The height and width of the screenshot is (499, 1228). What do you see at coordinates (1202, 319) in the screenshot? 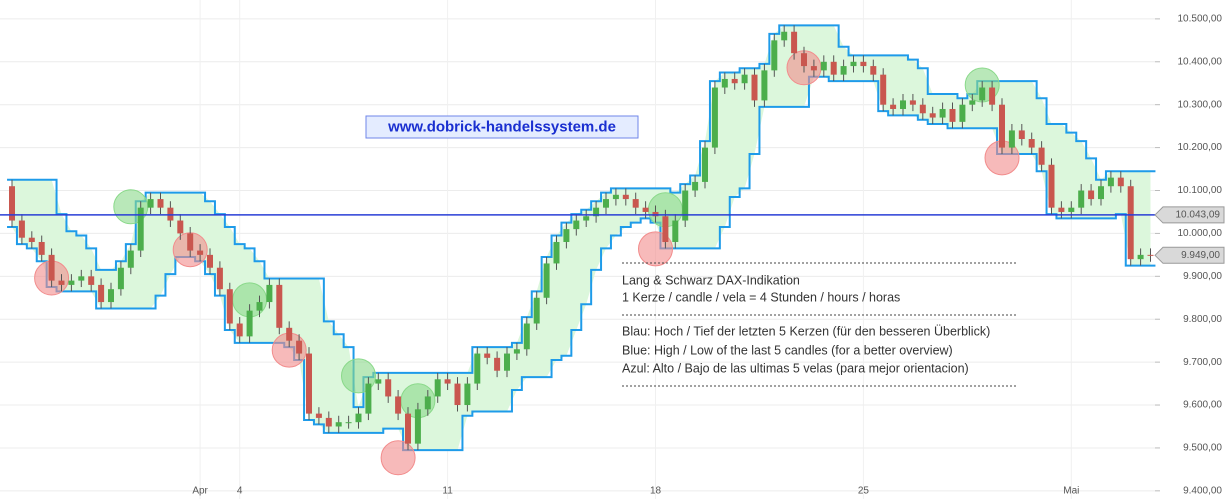
I see `y-tick-label: 9.800,00` at bounding box center [1202, 319].